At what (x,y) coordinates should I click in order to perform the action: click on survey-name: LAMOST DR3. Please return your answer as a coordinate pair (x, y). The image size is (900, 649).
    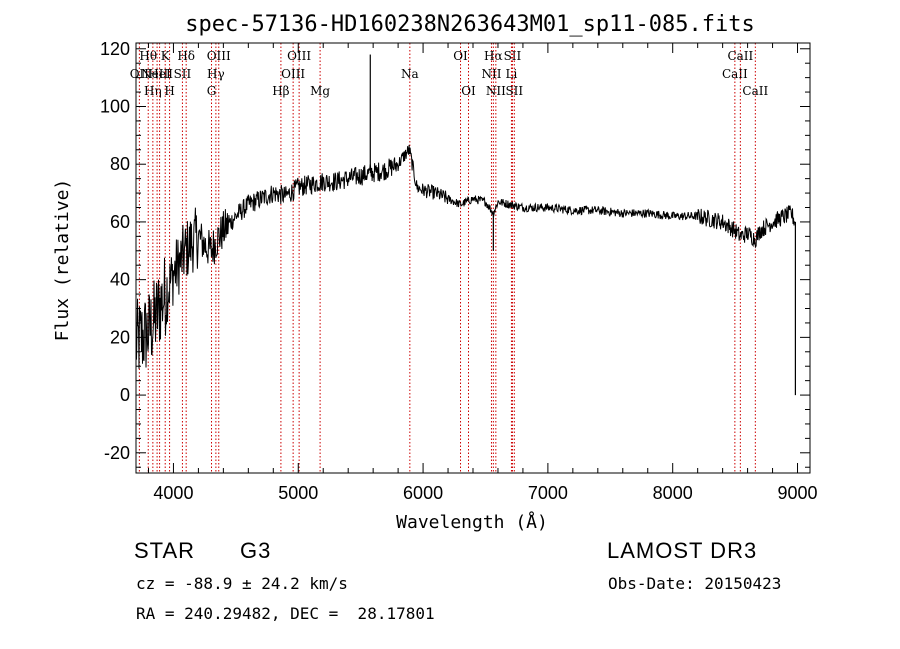
    Looking at the image, I should click on (682, 550).